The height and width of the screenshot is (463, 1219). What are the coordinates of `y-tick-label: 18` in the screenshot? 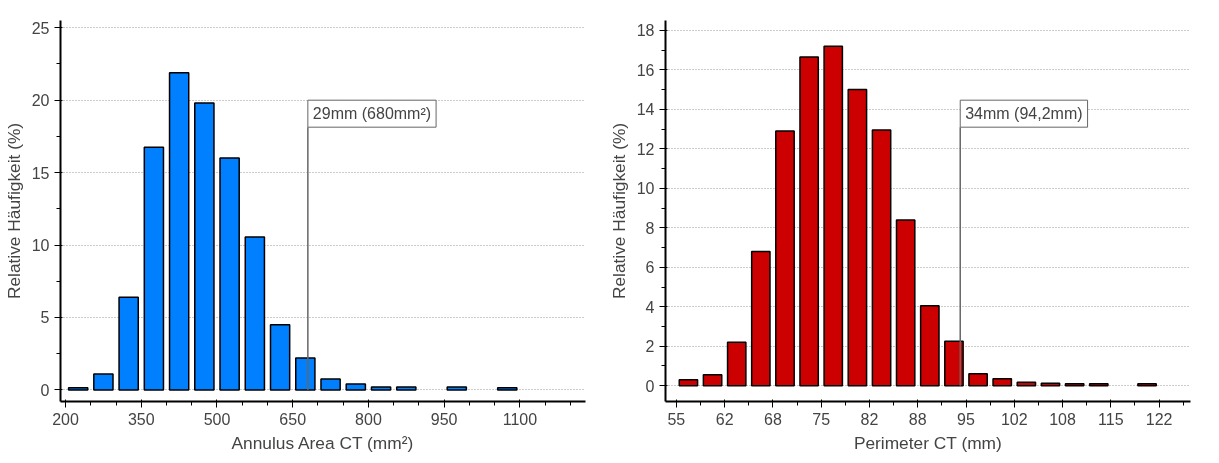 It's located at (645, 31).